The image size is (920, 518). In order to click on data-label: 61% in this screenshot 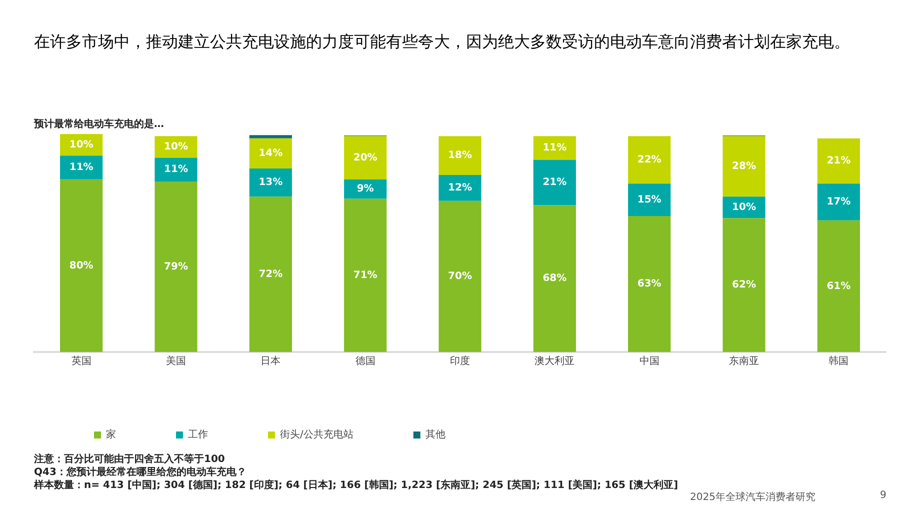, I will do `click(838, 286)`.